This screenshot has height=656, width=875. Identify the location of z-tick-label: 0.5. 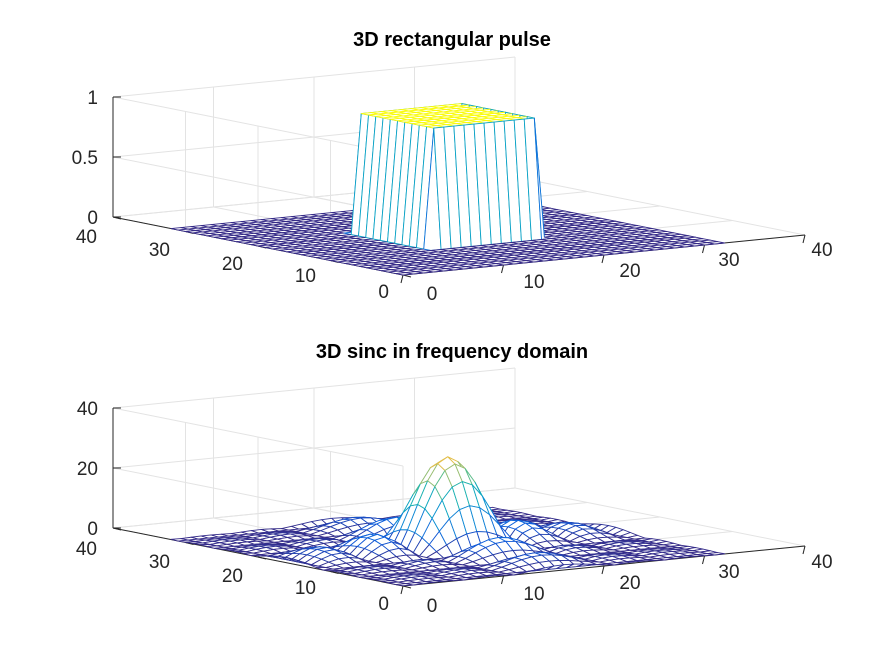
(85, 158).